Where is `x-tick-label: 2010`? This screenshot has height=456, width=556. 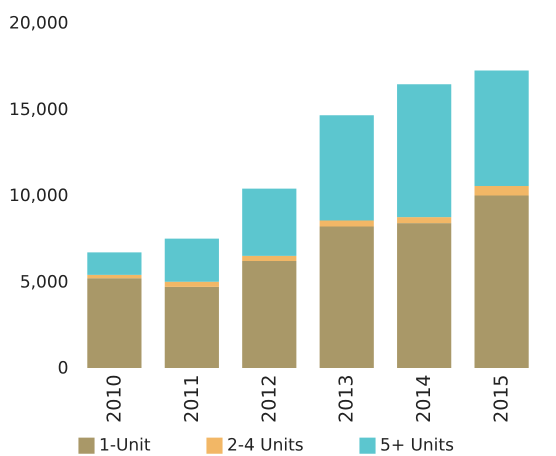 x-tick-label: 2010 is located at coordinates (114, 398).